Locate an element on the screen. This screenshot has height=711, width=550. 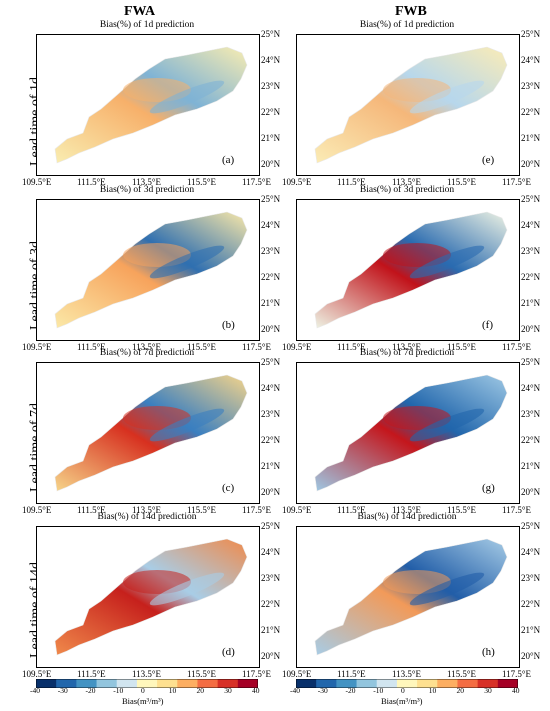
panel-tag: (c) is located at coordinates (228, 488).